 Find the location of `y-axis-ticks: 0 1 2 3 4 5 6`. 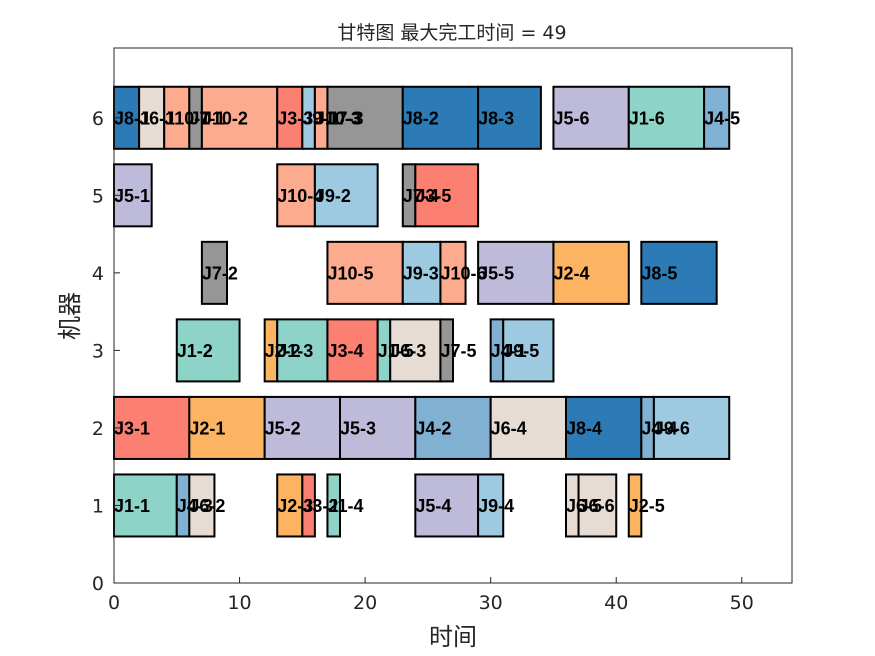

y-axis-ticks: 0 1 2 3 4 5 6 is located at coordinates (106, 351).